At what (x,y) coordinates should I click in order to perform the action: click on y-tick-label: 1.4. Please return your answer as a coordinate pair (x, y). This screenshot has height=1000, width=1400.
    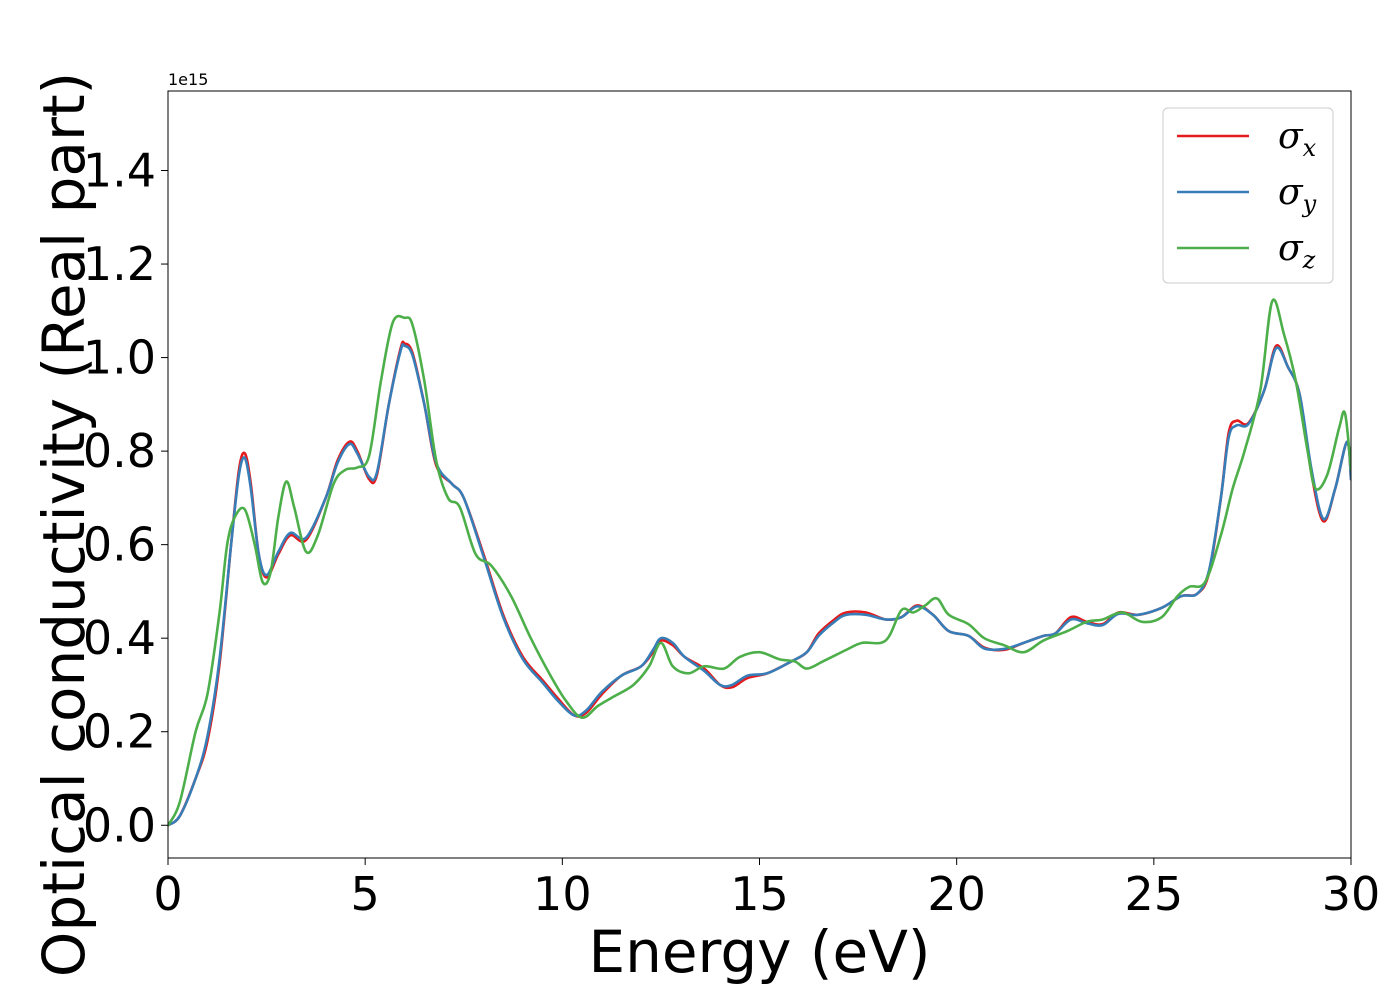
    Looking at the image, I should click on (119, 171).